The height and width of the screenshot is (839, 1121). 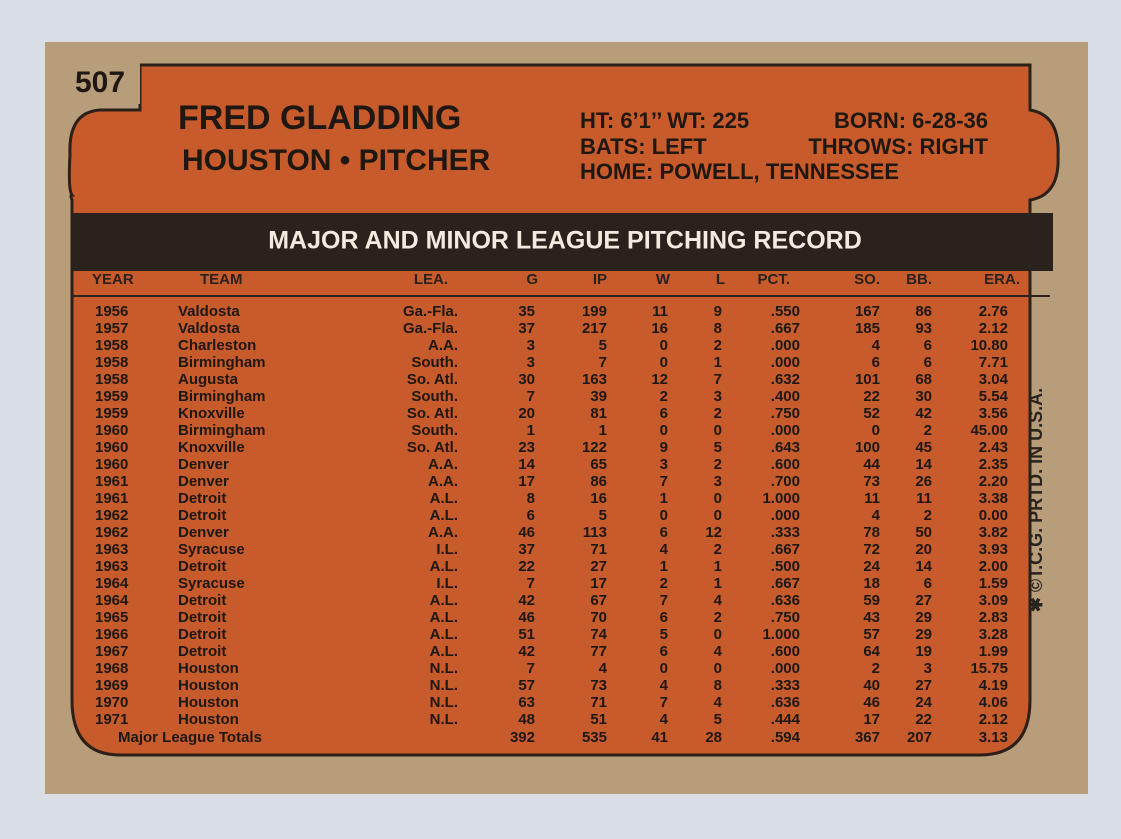 What do you see at coordinates (598, 396) in the screenshot?
I see `cell: 39` at bounding box center [598, 396].